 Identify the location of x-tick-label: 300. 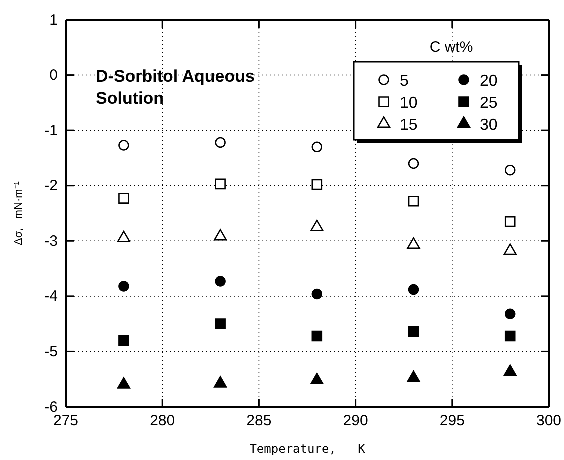
(549, 421).